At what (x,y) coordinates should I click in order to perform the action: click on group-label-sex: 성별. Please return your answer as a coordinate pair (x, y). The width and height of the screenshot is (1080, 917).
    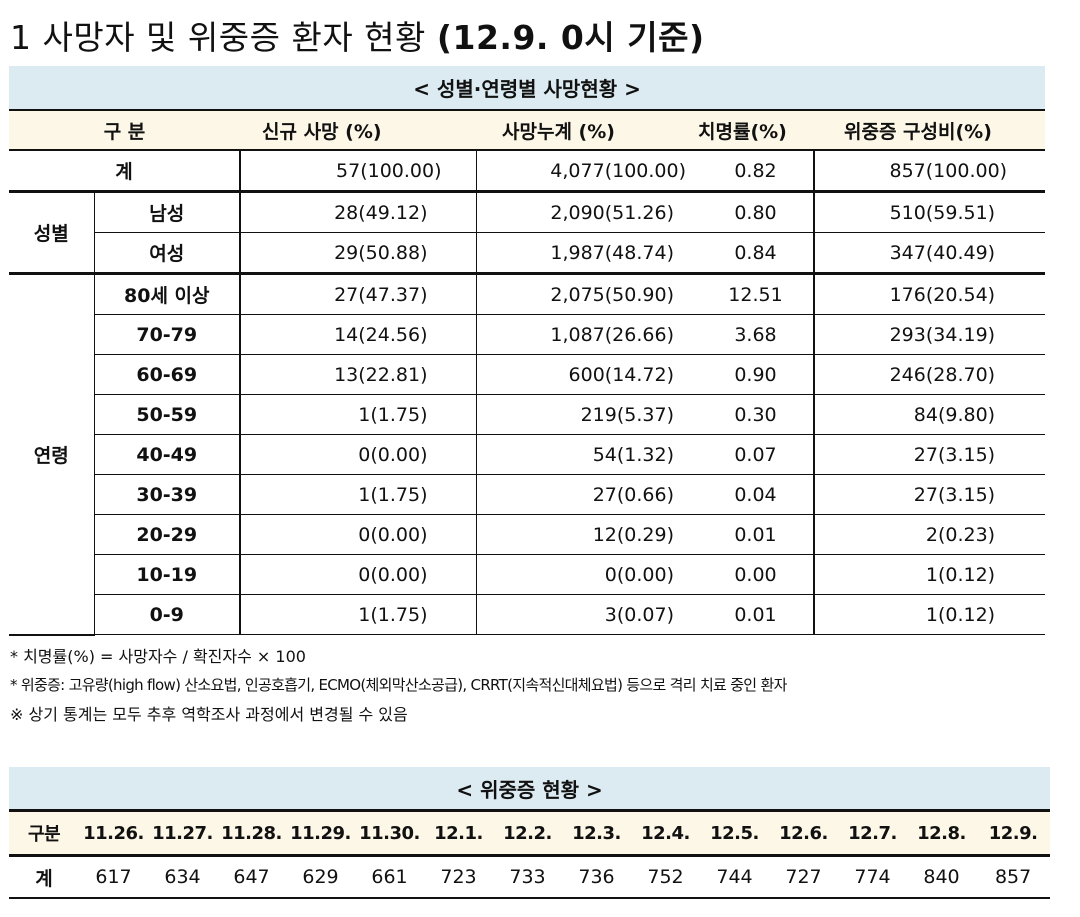
    Looking at the image, I should click on (52, 233).